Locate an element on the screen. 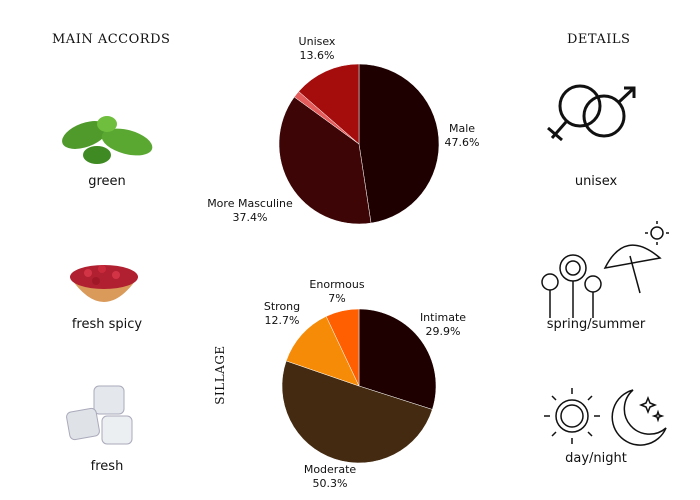  gender-symbols-icon is located at coordinates (591, 113).